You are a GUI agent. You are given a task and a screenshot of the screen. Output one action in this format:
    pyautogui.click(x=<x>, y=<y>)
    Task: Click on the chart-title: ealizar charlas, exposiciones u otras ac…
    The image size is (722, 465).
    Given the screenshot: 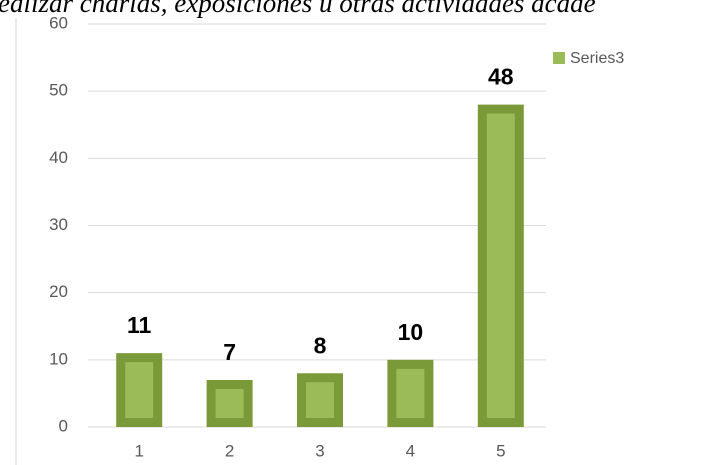 What is the action you would take?
    pyautogui.click(x=298, y=9)
    